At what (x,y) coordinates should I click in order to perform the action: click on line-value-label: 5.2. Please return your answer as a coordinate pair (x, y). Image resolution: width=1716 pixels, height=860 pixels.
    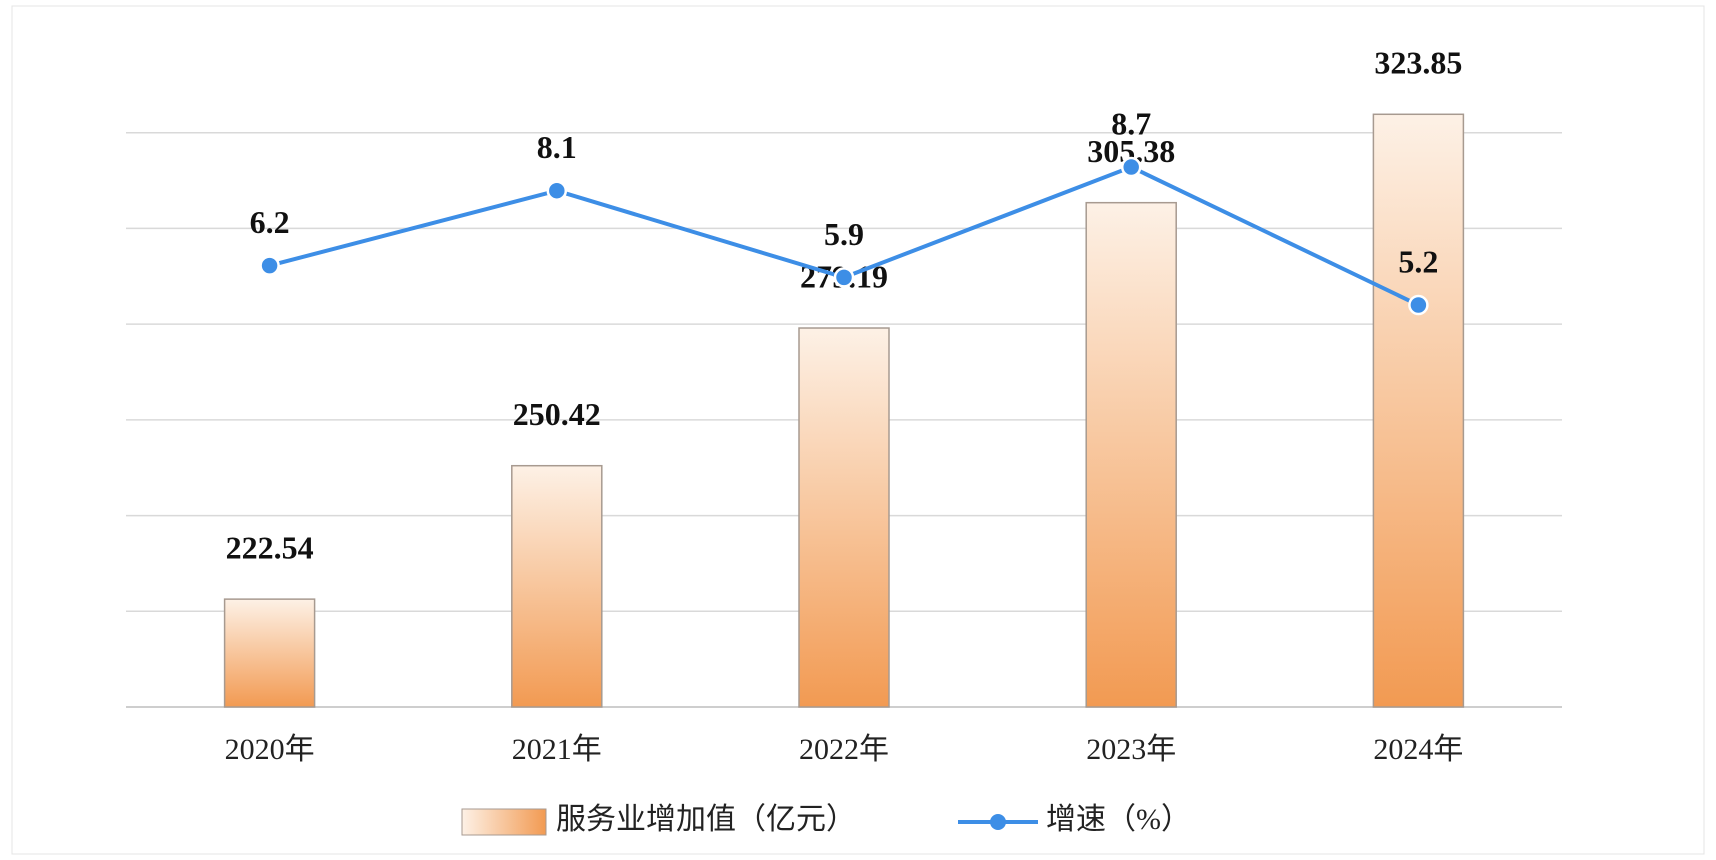
    Looking at the image, I should click on (1418, 261).